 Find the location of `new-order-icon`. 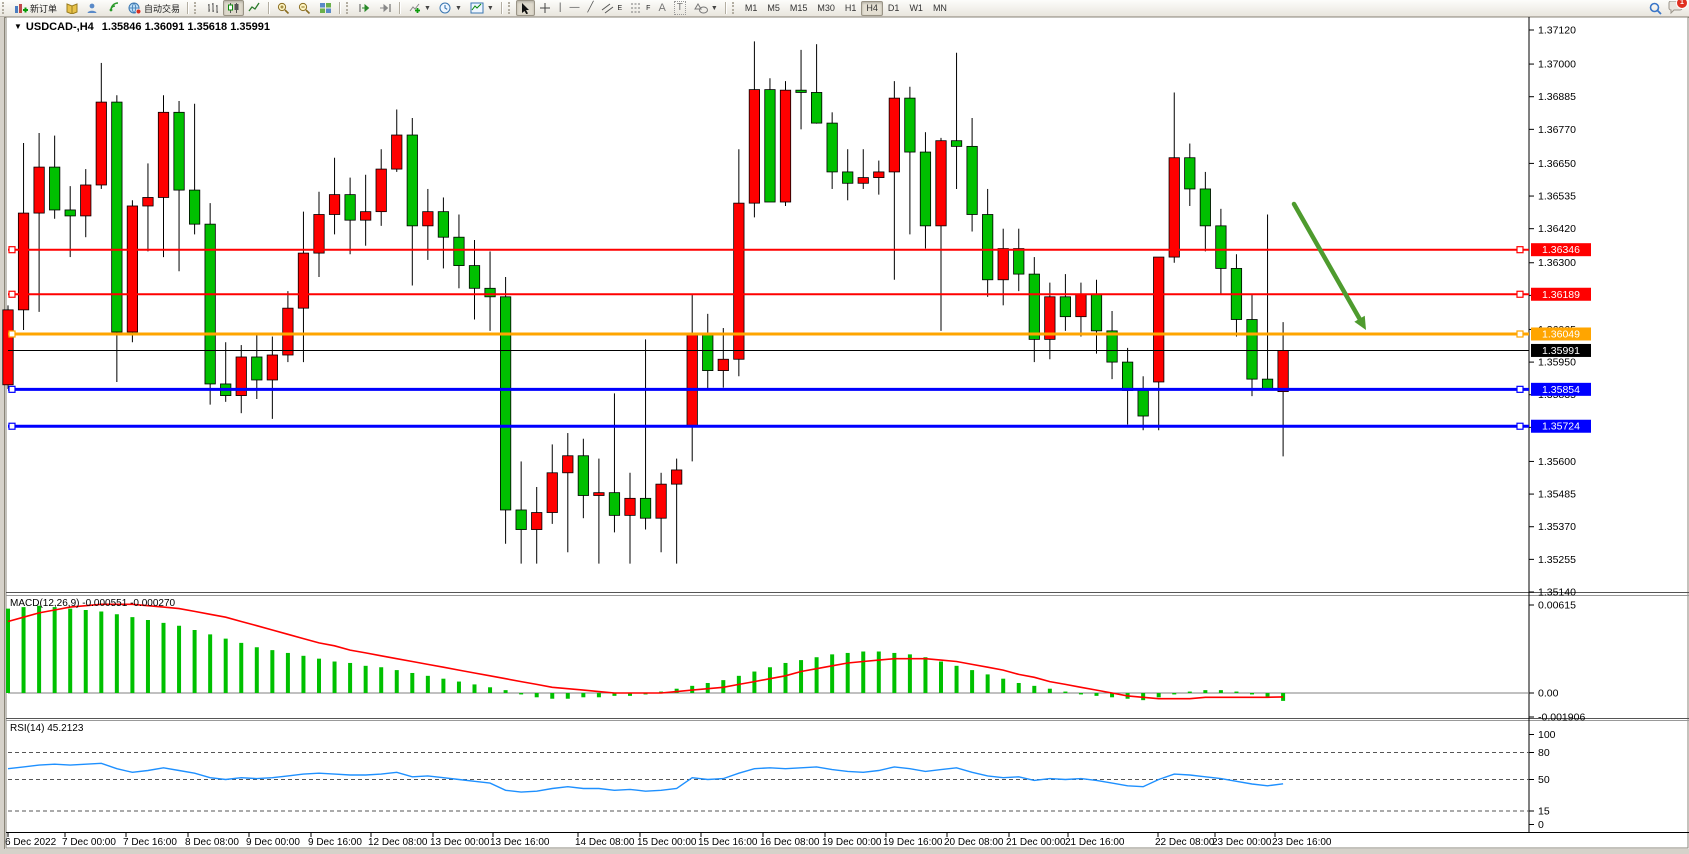

new-order-icon is located at coordinates (21, 8).